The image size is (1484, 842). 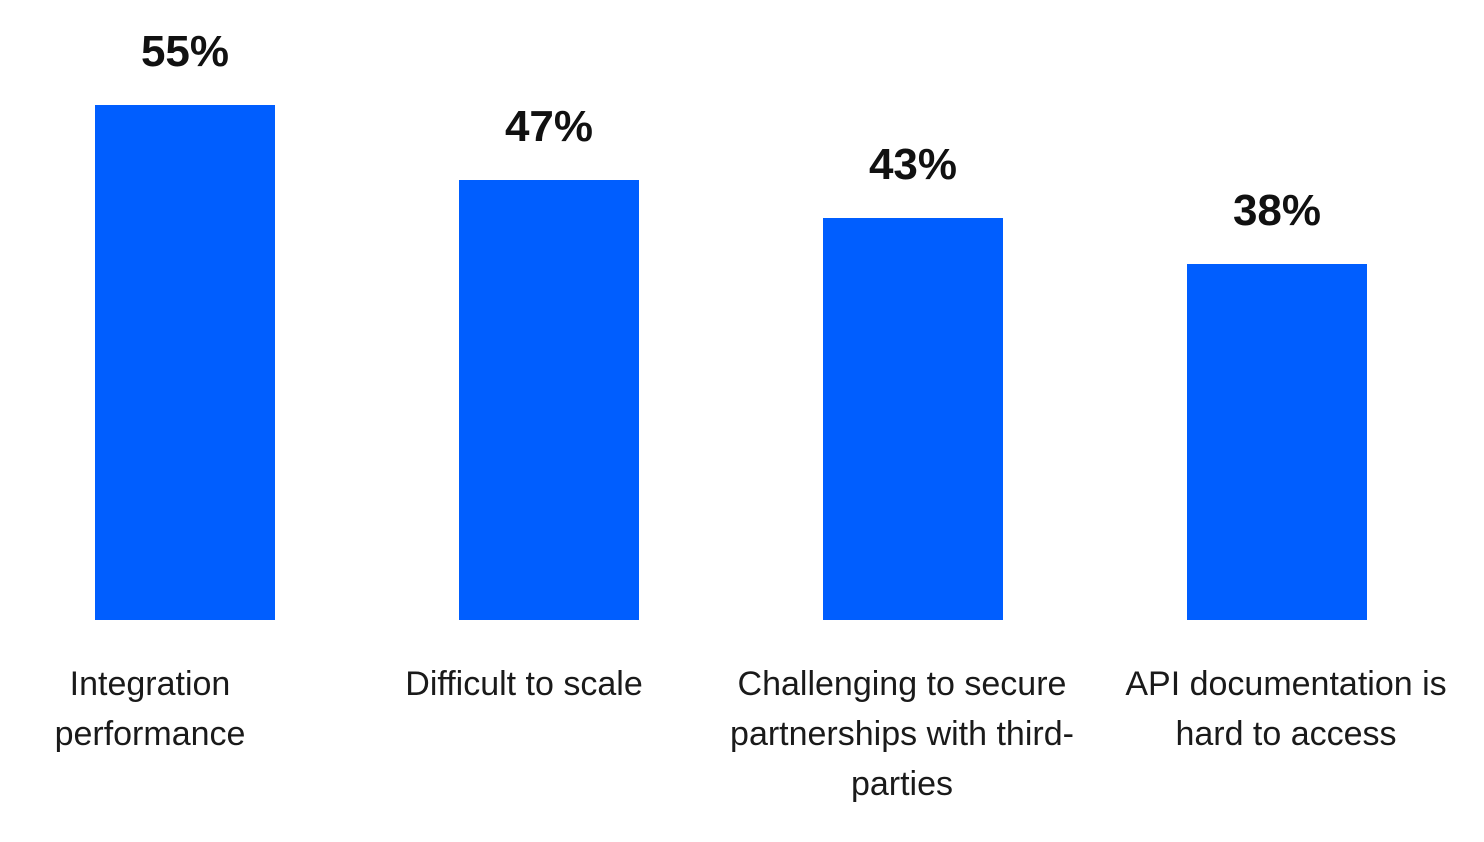 What do you see at coordinates (150, 709) in the screenshot?
I see `category-label: Integration performance` at bounding box center [150, 709].